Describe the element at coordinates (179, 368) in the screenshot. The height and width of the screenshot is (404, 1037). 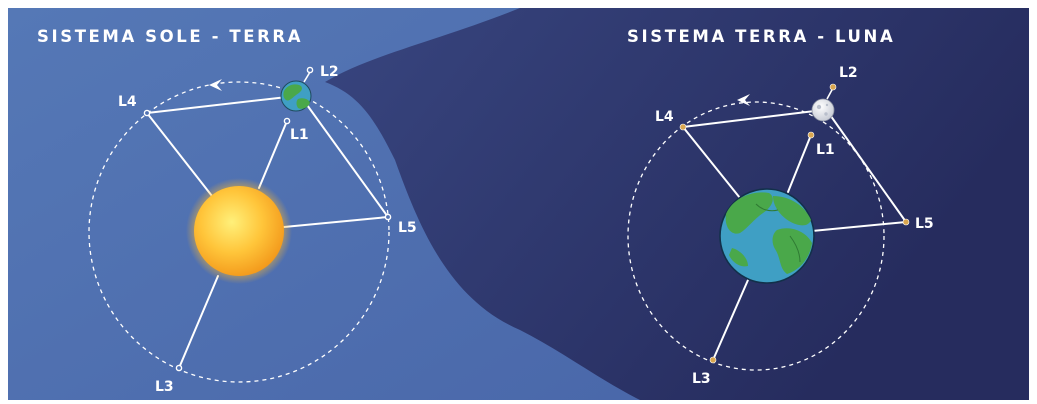
I see `l3-point-left` at that location.